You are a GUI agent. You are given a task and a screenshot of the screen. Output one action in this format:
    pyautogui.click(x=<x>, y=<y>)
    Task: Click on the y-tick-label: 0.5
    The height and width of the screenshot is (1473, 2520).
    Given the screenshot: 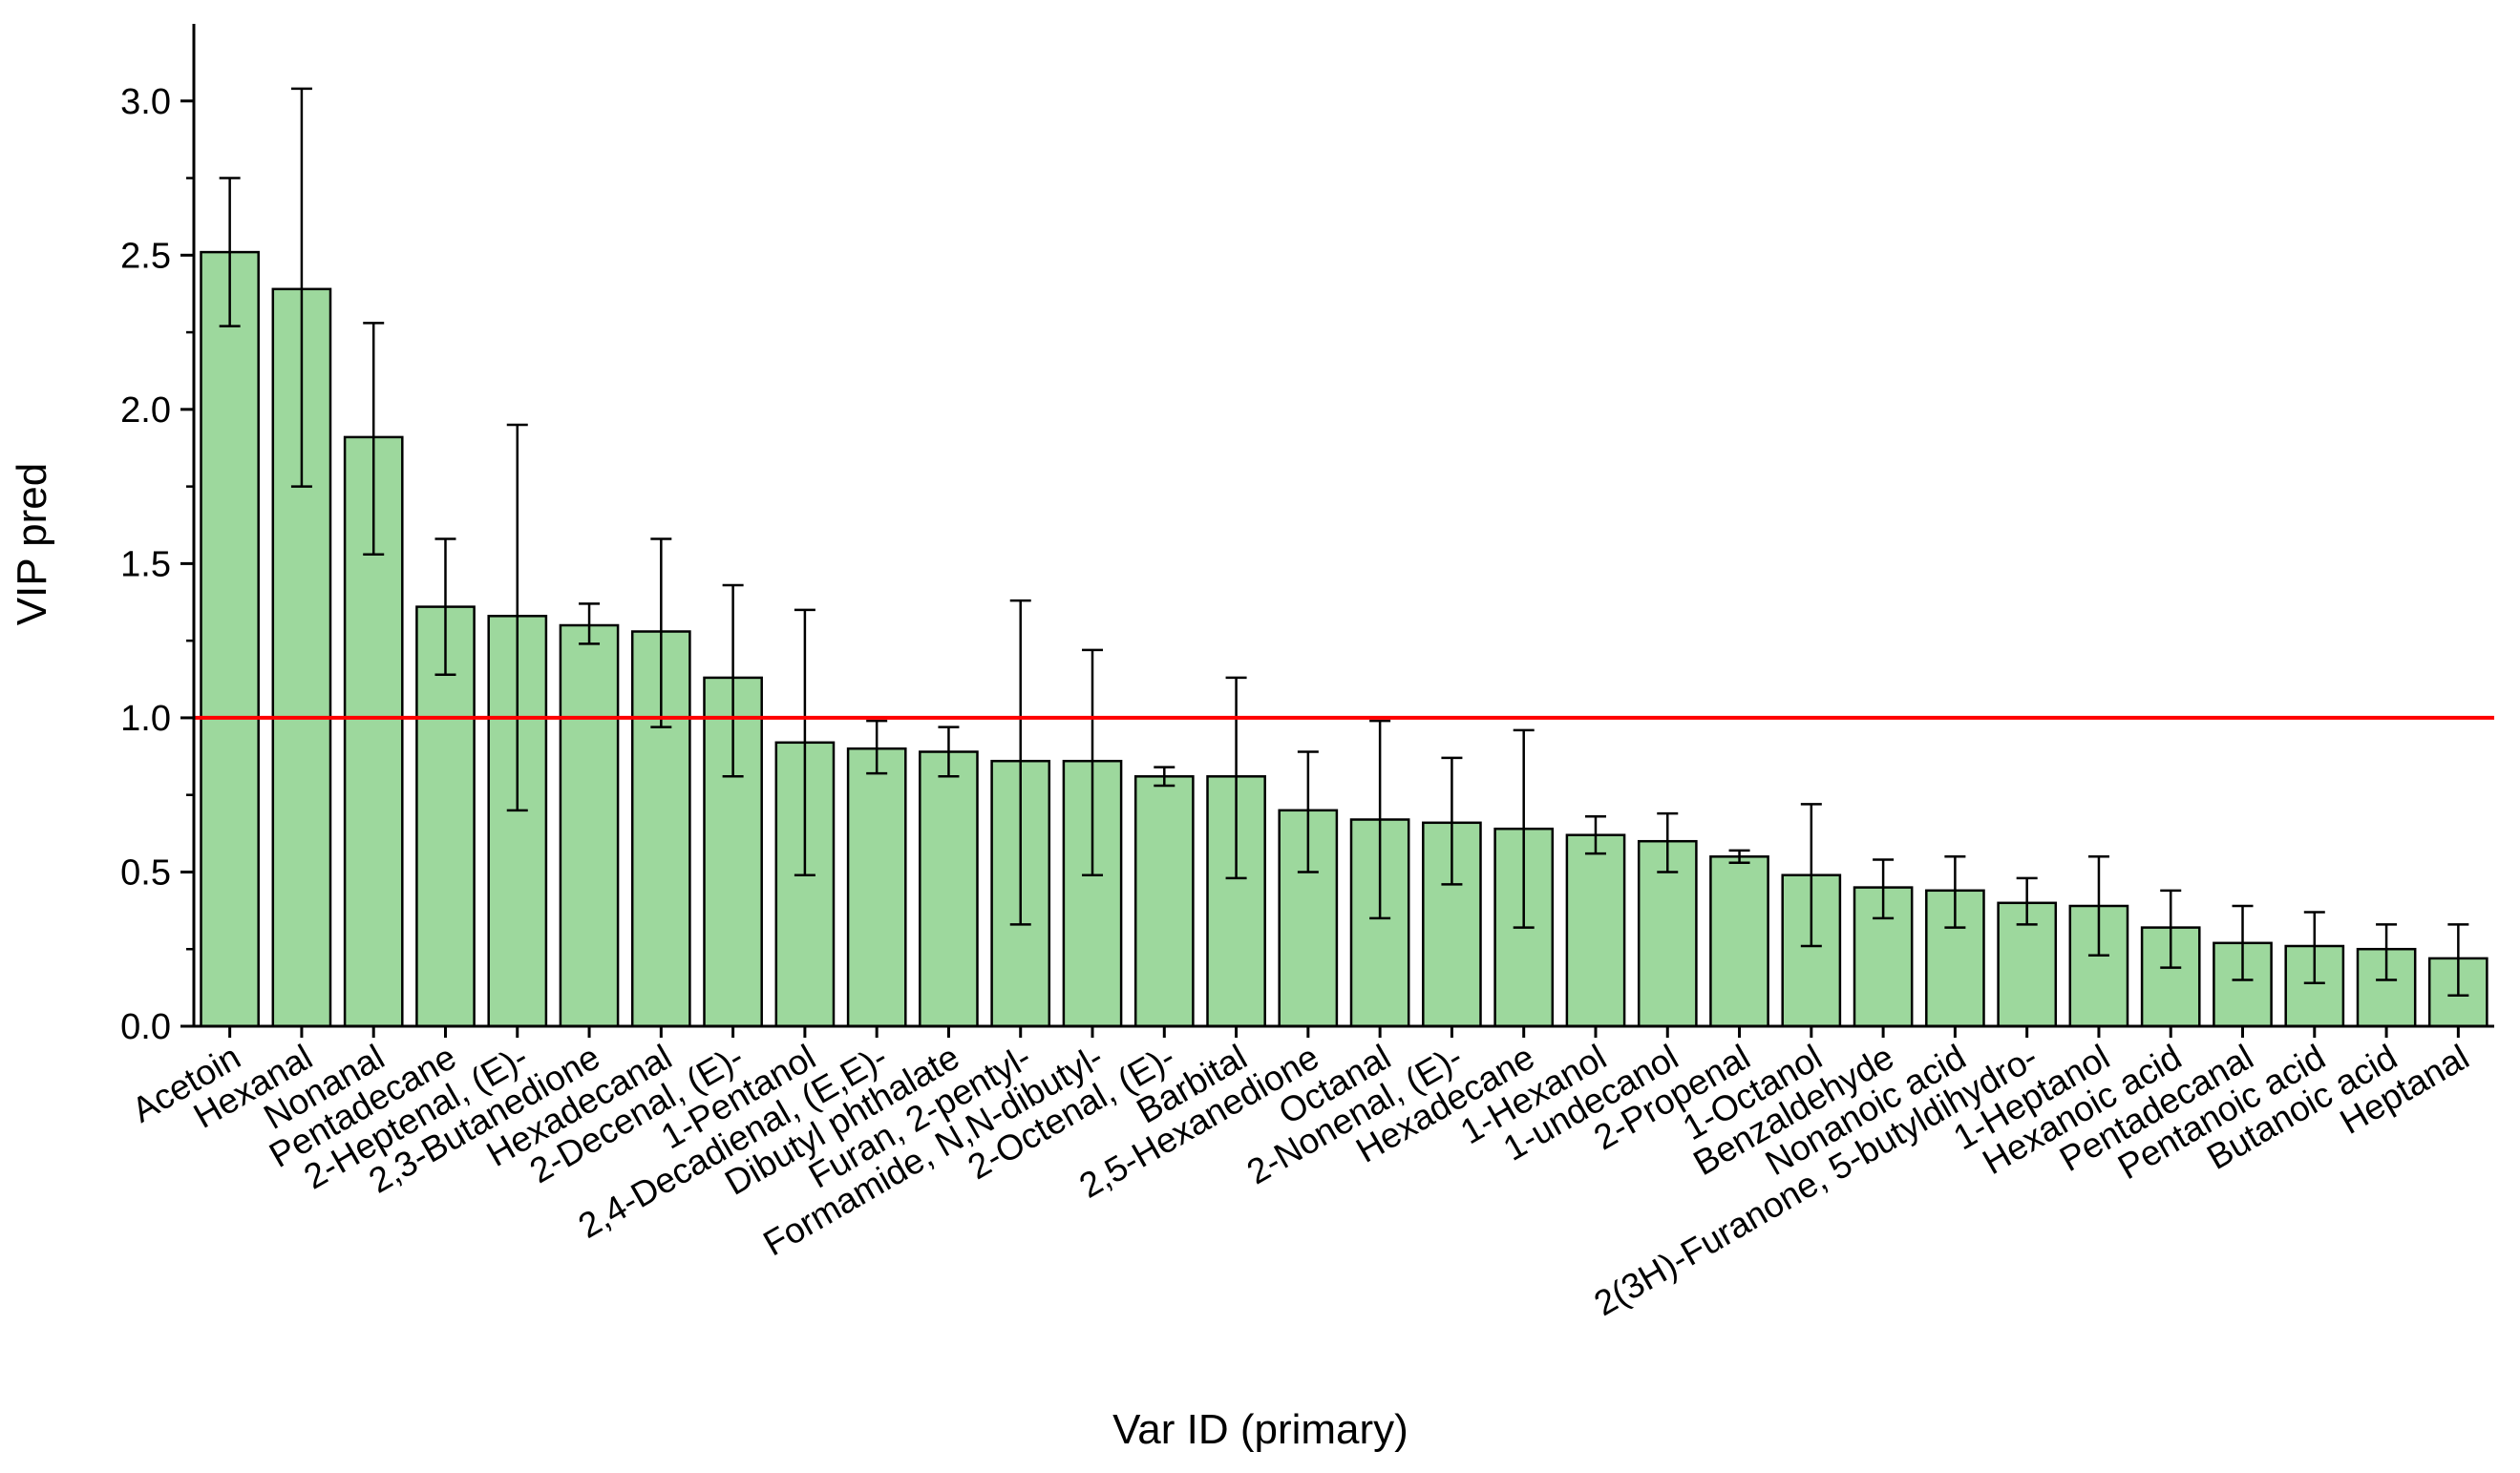 What is the action you would take?
    pyautogui.click(x=145, y=872)
    